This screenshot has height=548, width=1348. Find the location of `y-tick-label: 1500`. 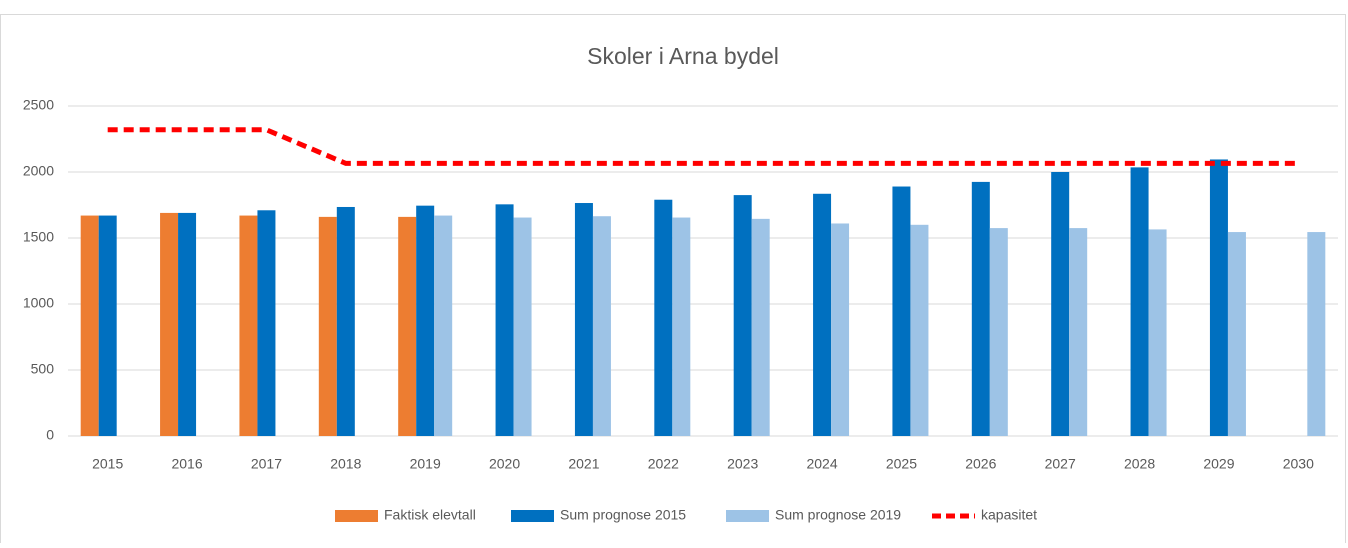

y-tick-label: 1500 is located at coordinates (38, 237).